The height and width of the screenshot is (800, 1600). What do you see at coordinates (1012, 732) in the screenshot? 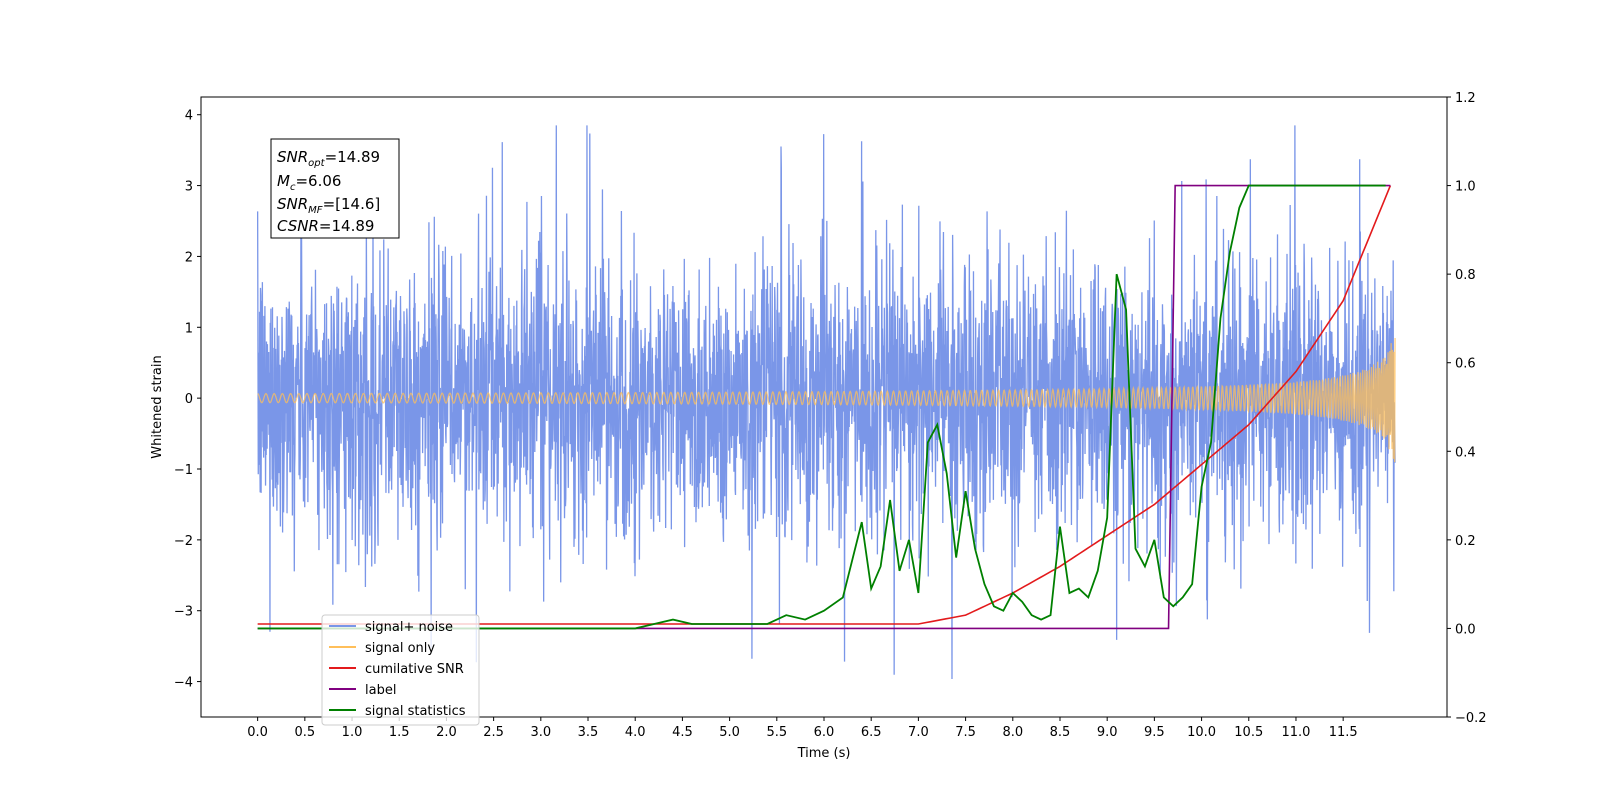
I see `x-tick-label-16: 8.0` at bounding box center [1012, 732].